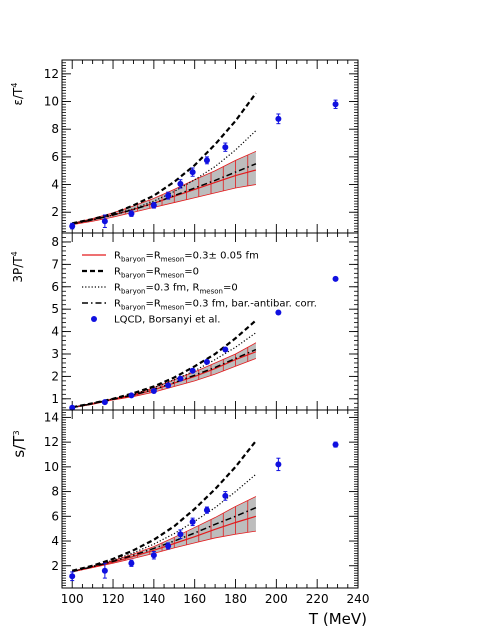 The image size is (488, 632). I want to click on x-tick-label: 200, so click(276, 599).